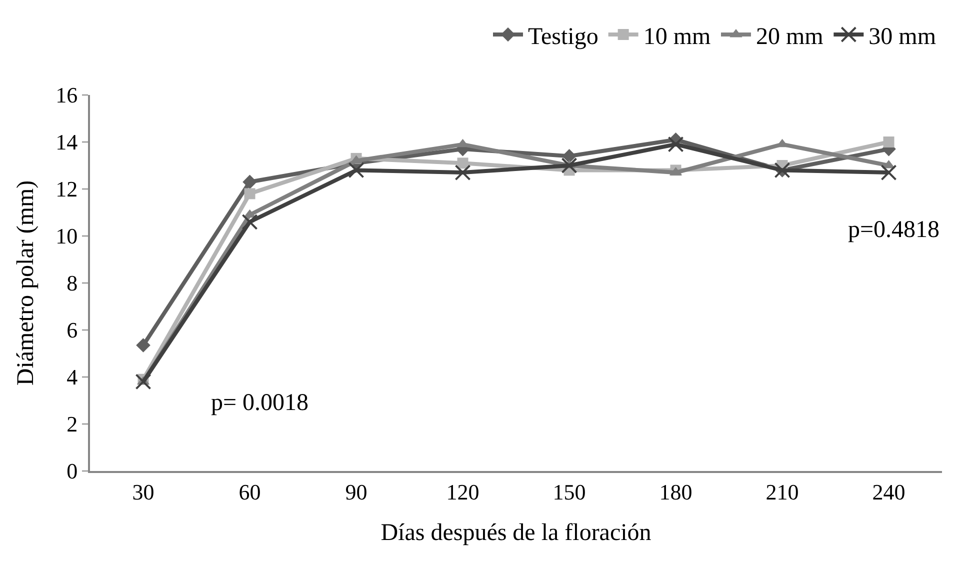  I want to click on x-tick-label: 60, so click(249, 491).